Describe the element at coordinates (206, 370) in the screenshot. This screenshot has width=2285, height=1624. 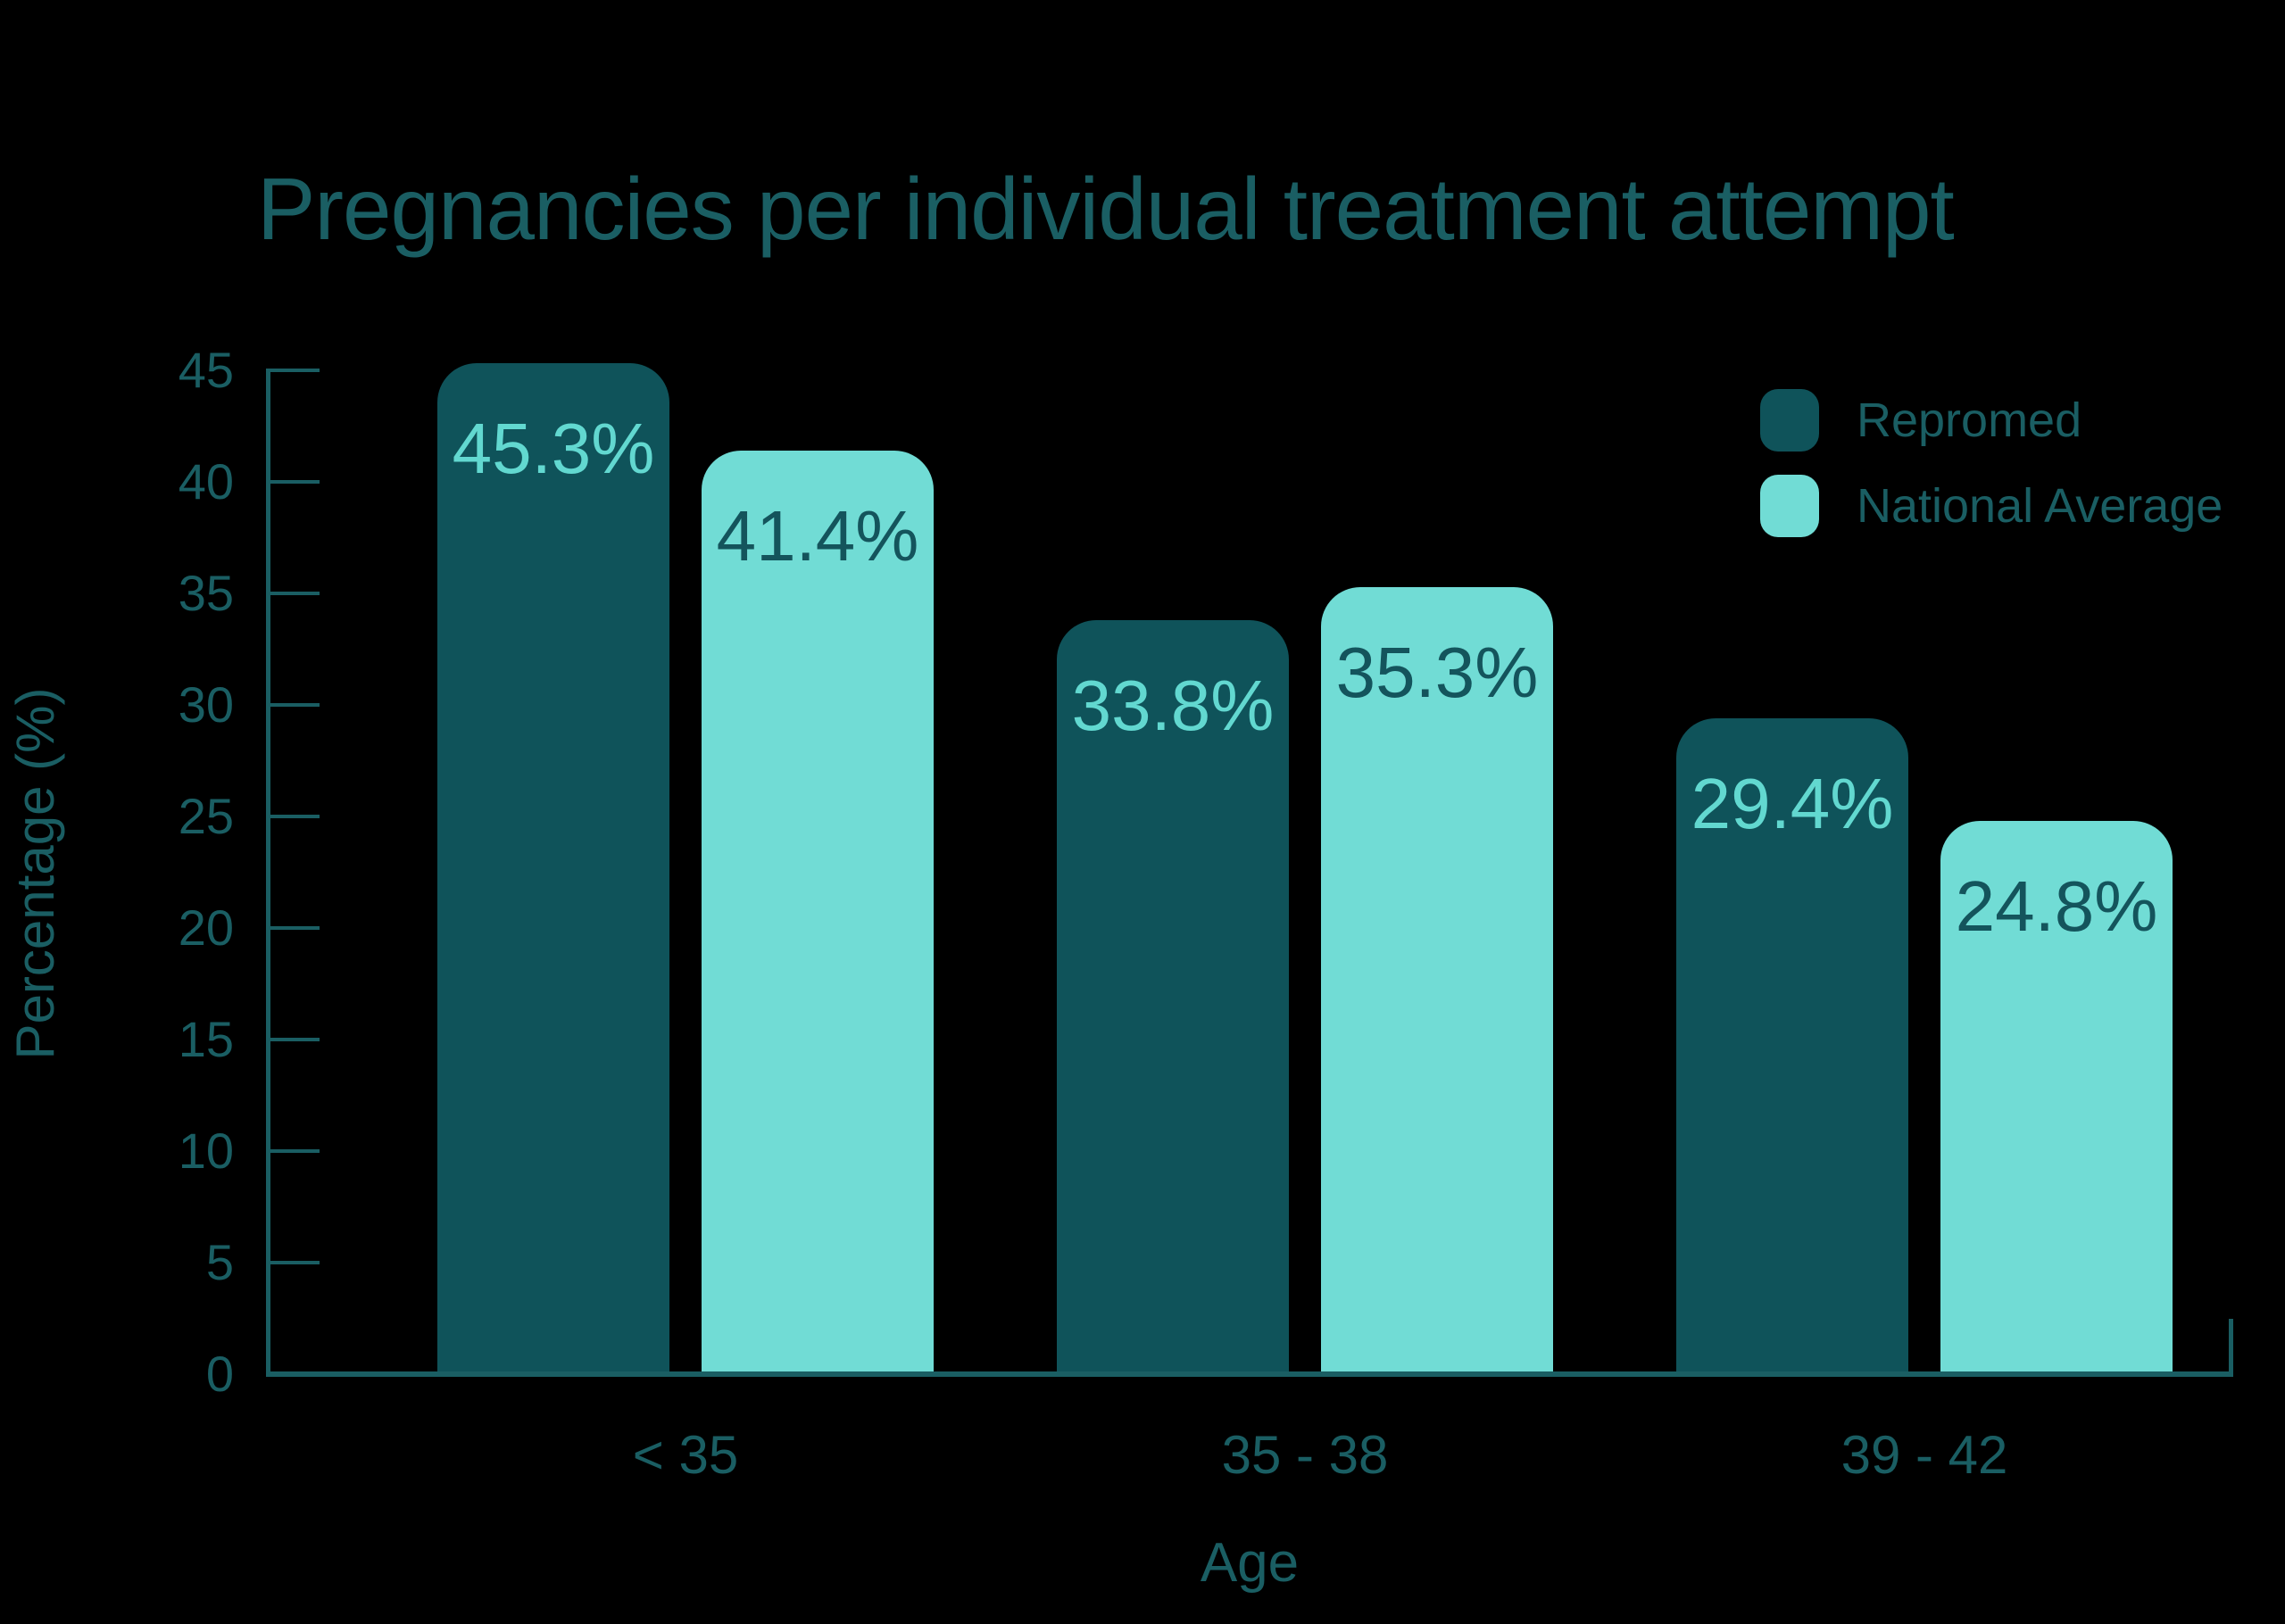
I see `y-tick-label: 45` at that location.